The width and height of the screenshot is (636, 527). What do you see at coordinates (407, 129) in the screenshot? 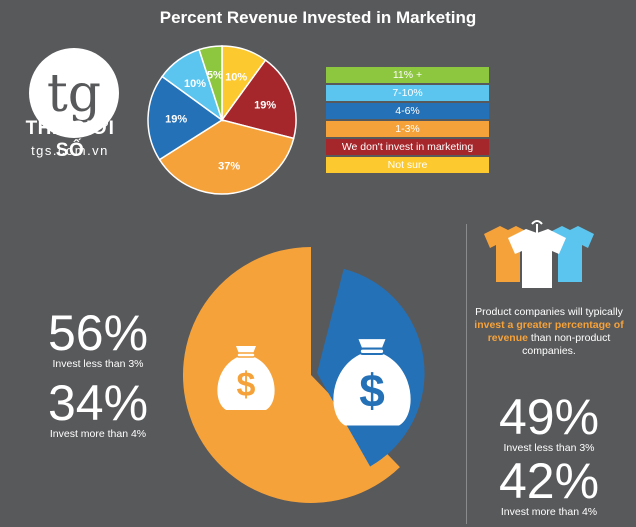
I see `legend-item: 1-3%` at bounding box center [407, 129].